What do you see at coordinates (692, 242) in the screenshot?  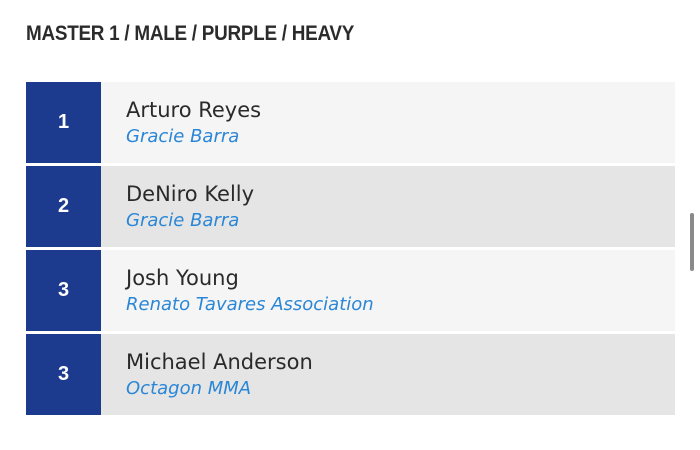 I see `scrollbar-thumb` at bounding box center [692, 242].